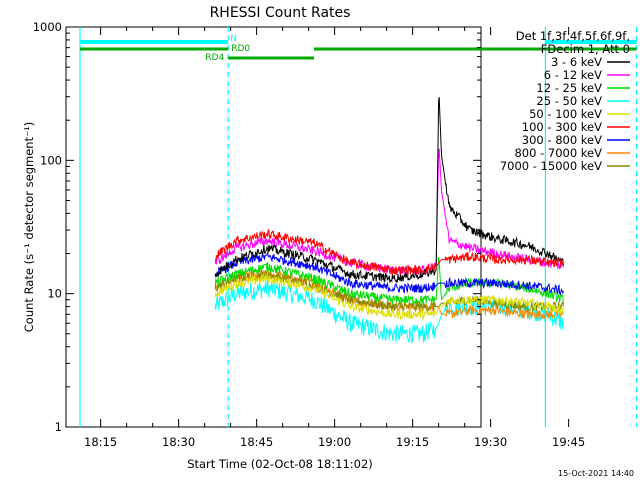 The height and width of the screenshot is (480, 640). Describe the element at coordinates (585, 49) in the screenshot. I see `legend-header-line2: FDecim 1, Att 0` at that location.